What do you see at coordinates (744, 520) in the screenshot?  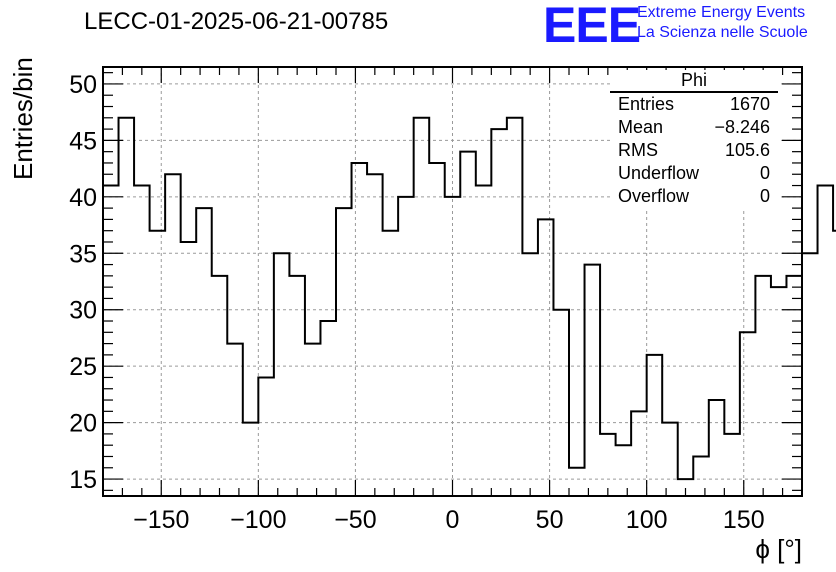 I see `x-tick-label: 150` at bounding box center [744, 520].